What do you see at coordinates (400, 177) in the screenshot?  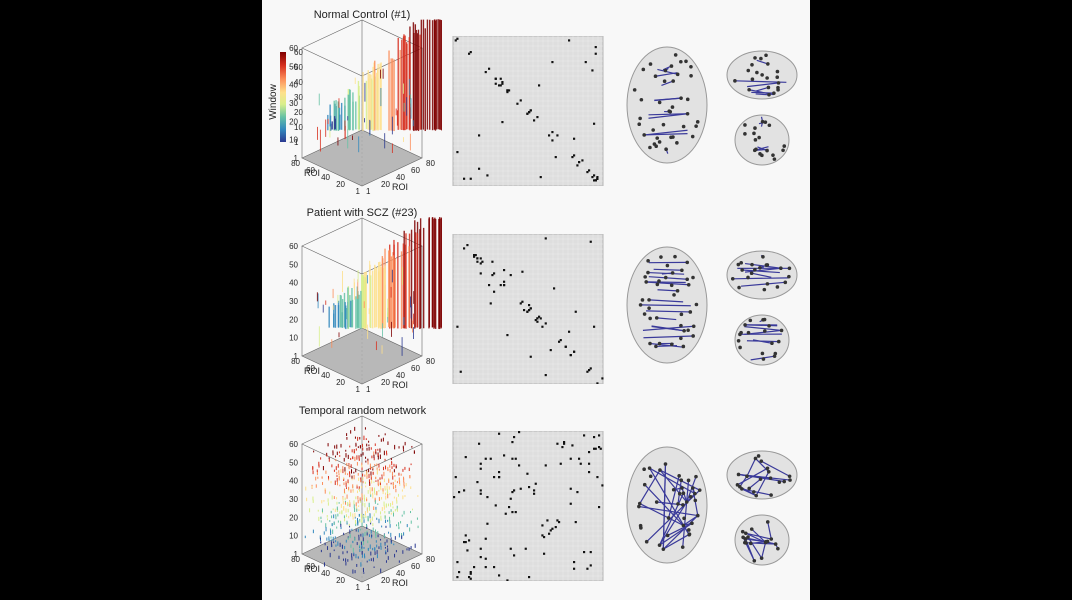 I see `x-tick-label: 40` at bounding box center [400, 177].